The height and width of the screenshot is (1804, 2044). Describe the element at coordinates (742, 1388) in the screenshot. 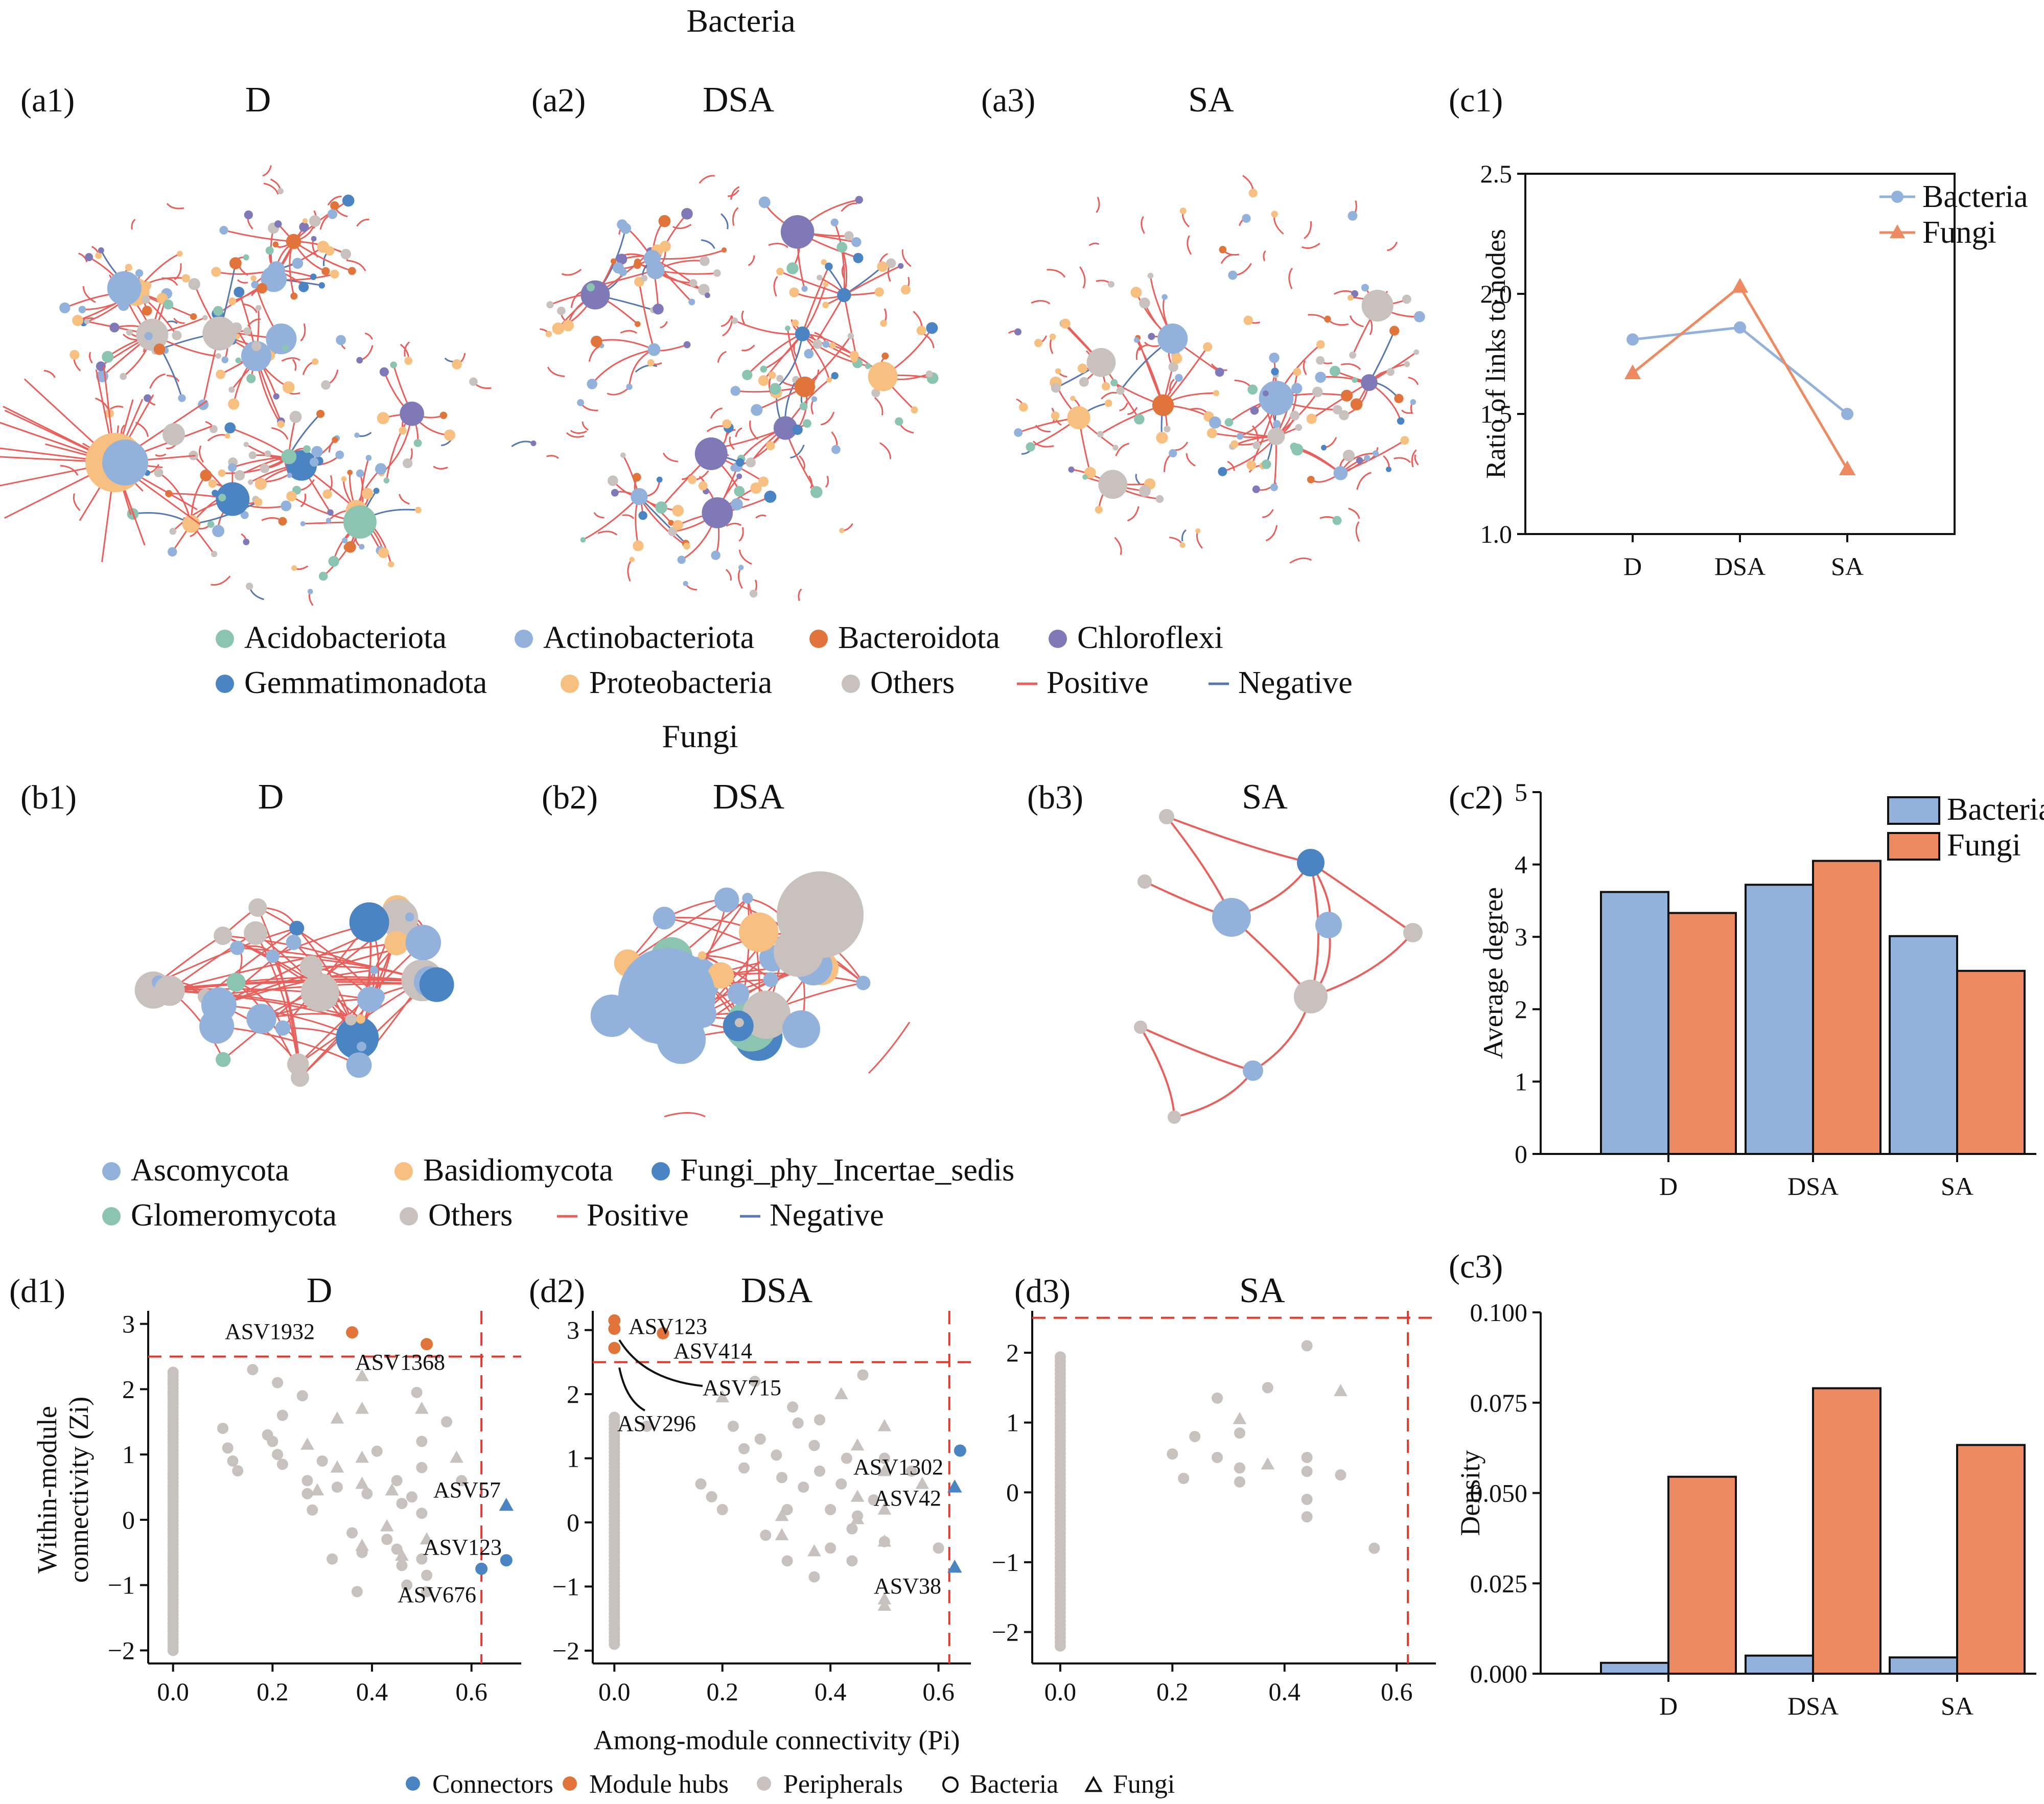

I see `annotation-asv715: ASV715` at that location.